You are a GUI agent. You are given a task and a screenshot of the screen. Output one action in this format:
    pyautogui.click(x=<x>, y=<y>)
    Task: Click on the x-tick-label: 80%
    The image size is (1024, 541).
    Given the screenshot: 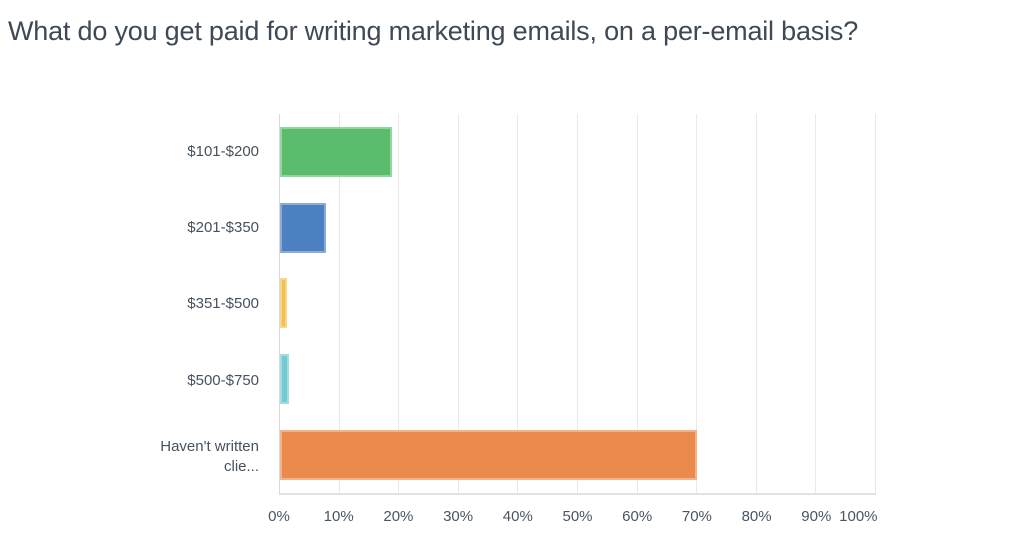 What is the action you would take?
    pyautogui.click(x=756, y=516)
    